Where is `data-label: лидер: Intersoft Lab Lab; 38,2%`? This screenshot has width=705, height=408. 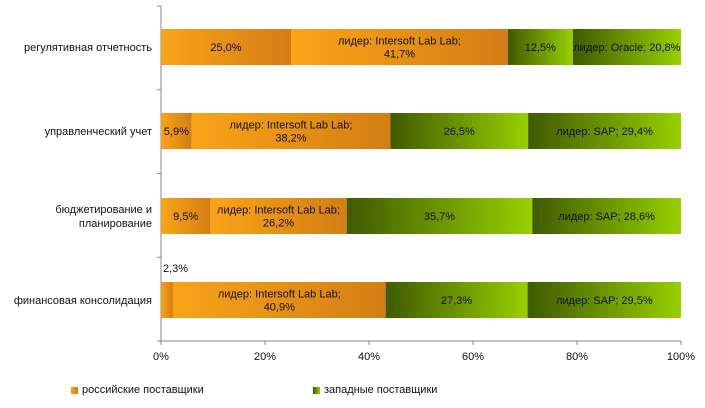
data-label: лидер: Intersoft Lab Lab; 38,2% is located at coordinates (291, 132).